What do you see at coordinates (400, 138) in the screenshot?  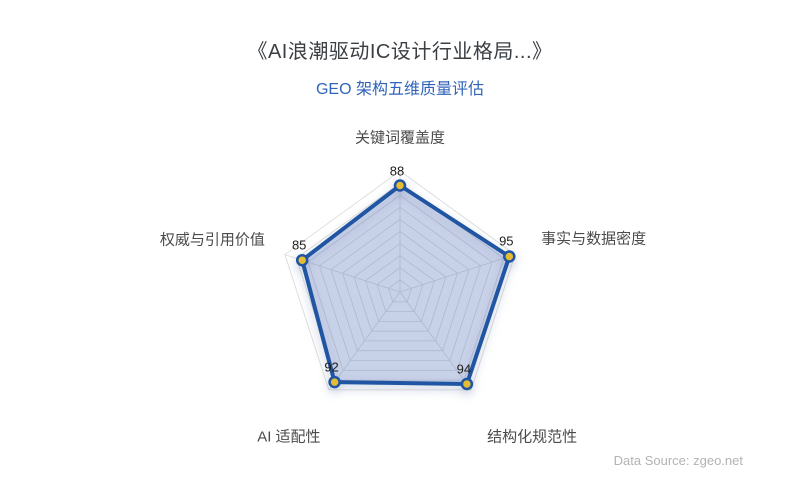 I see `axis-label: 关键词覆盖度` at bounding box center [400, 138].